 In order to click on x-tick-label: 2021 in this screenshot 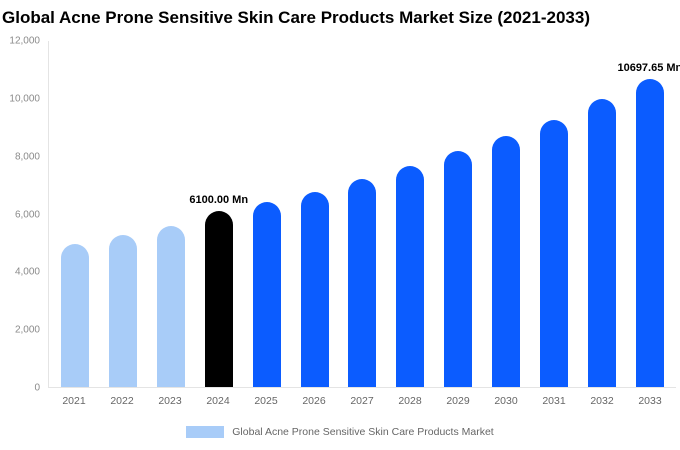, I will do `click(74, 401)`.